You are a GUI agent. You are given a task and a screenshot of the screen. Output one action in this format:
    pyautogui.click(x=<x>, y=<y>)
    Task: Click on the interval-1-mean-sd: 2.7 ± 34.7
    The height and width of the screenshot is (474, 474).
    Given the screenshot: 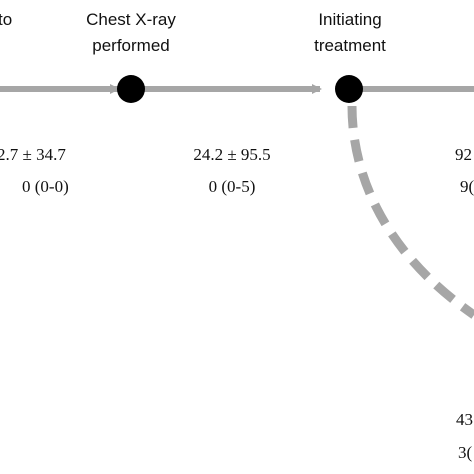 What is the action you would take?
    pyautogui.click(x=33, y=154)
    